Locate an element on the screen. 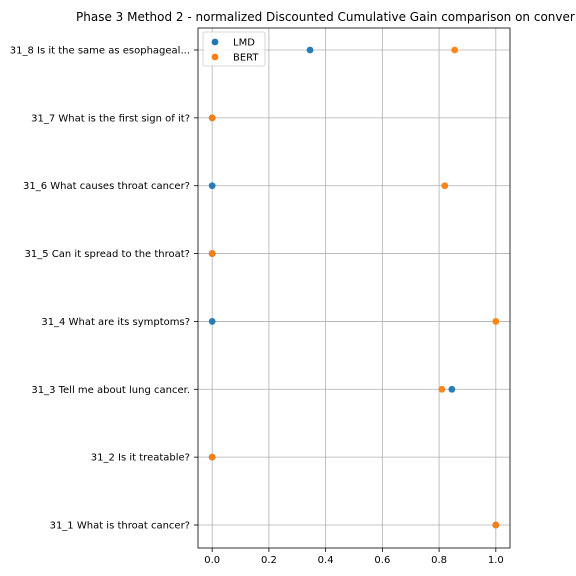 This screenshot has height=576, width=576. legend: LMD BERT is located at coordinates (234, 49).